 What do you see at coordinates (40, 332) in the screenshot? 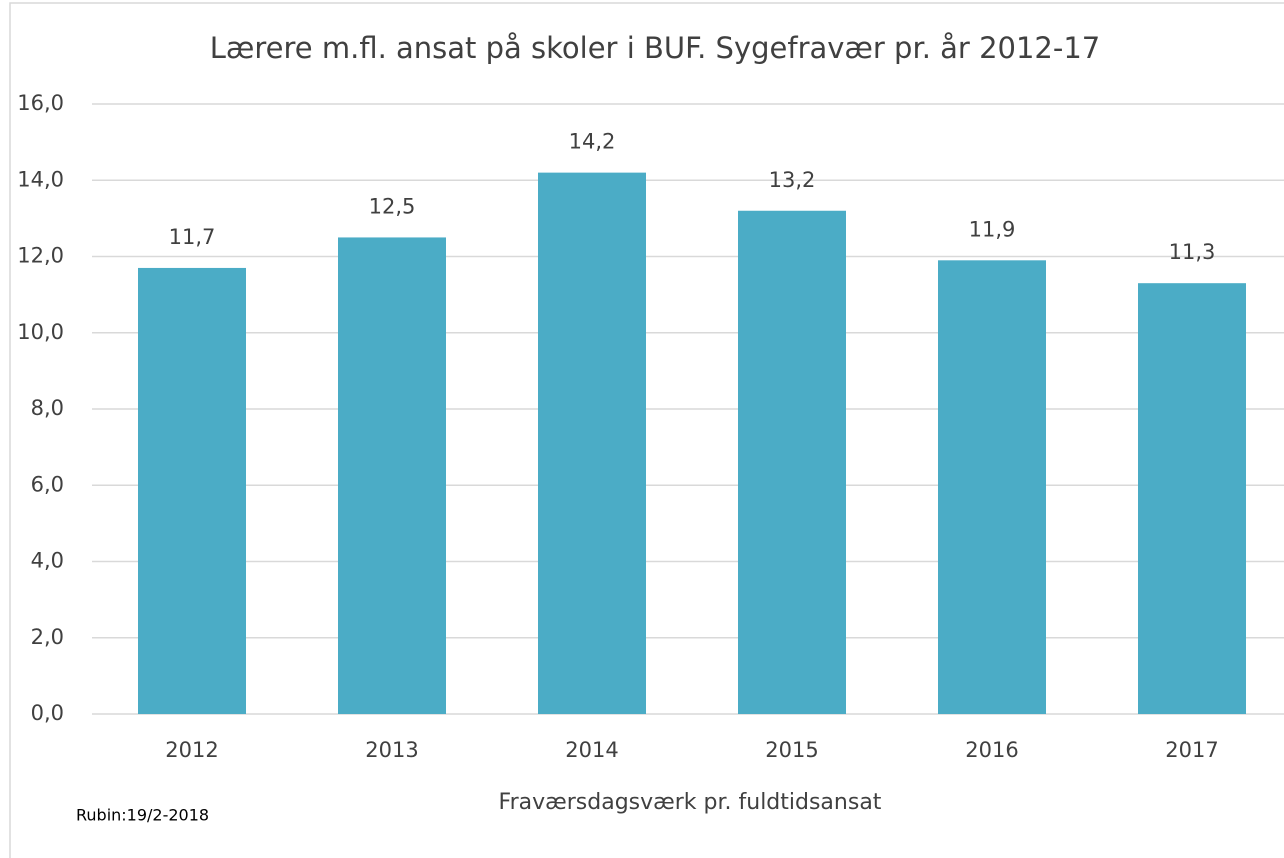
I see `y-tick-label: 10,0` at bounding box center [40, 332].